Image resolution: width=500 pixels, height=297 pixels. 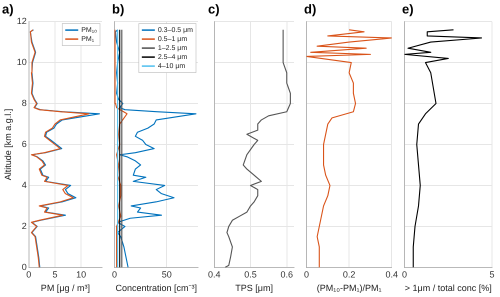 I want to click on x-tick-label: 0.5, so click(x=250, y=274).